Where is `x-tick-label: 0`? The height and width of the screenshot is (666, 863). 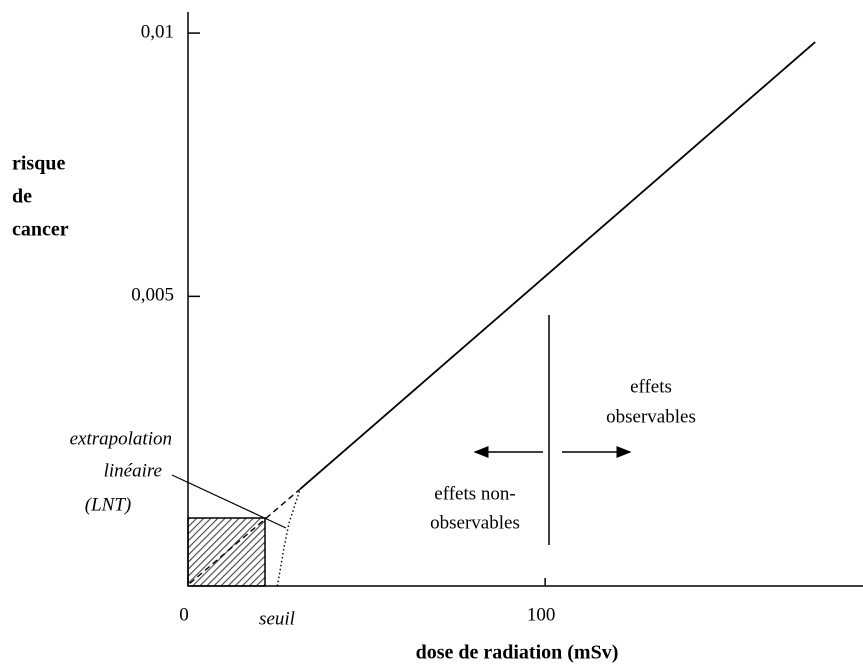 x-tick-label: 0 is located at coordinates (184, 614).